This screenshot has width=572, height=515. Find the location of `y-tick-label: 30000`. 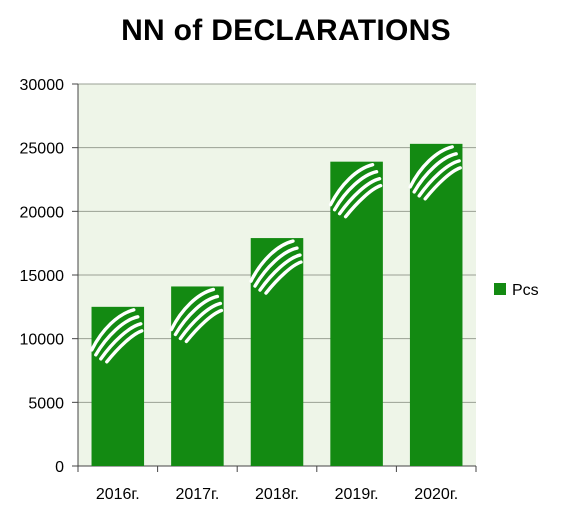

y-tick-label: 30000 is located at coordinates (42, 85).